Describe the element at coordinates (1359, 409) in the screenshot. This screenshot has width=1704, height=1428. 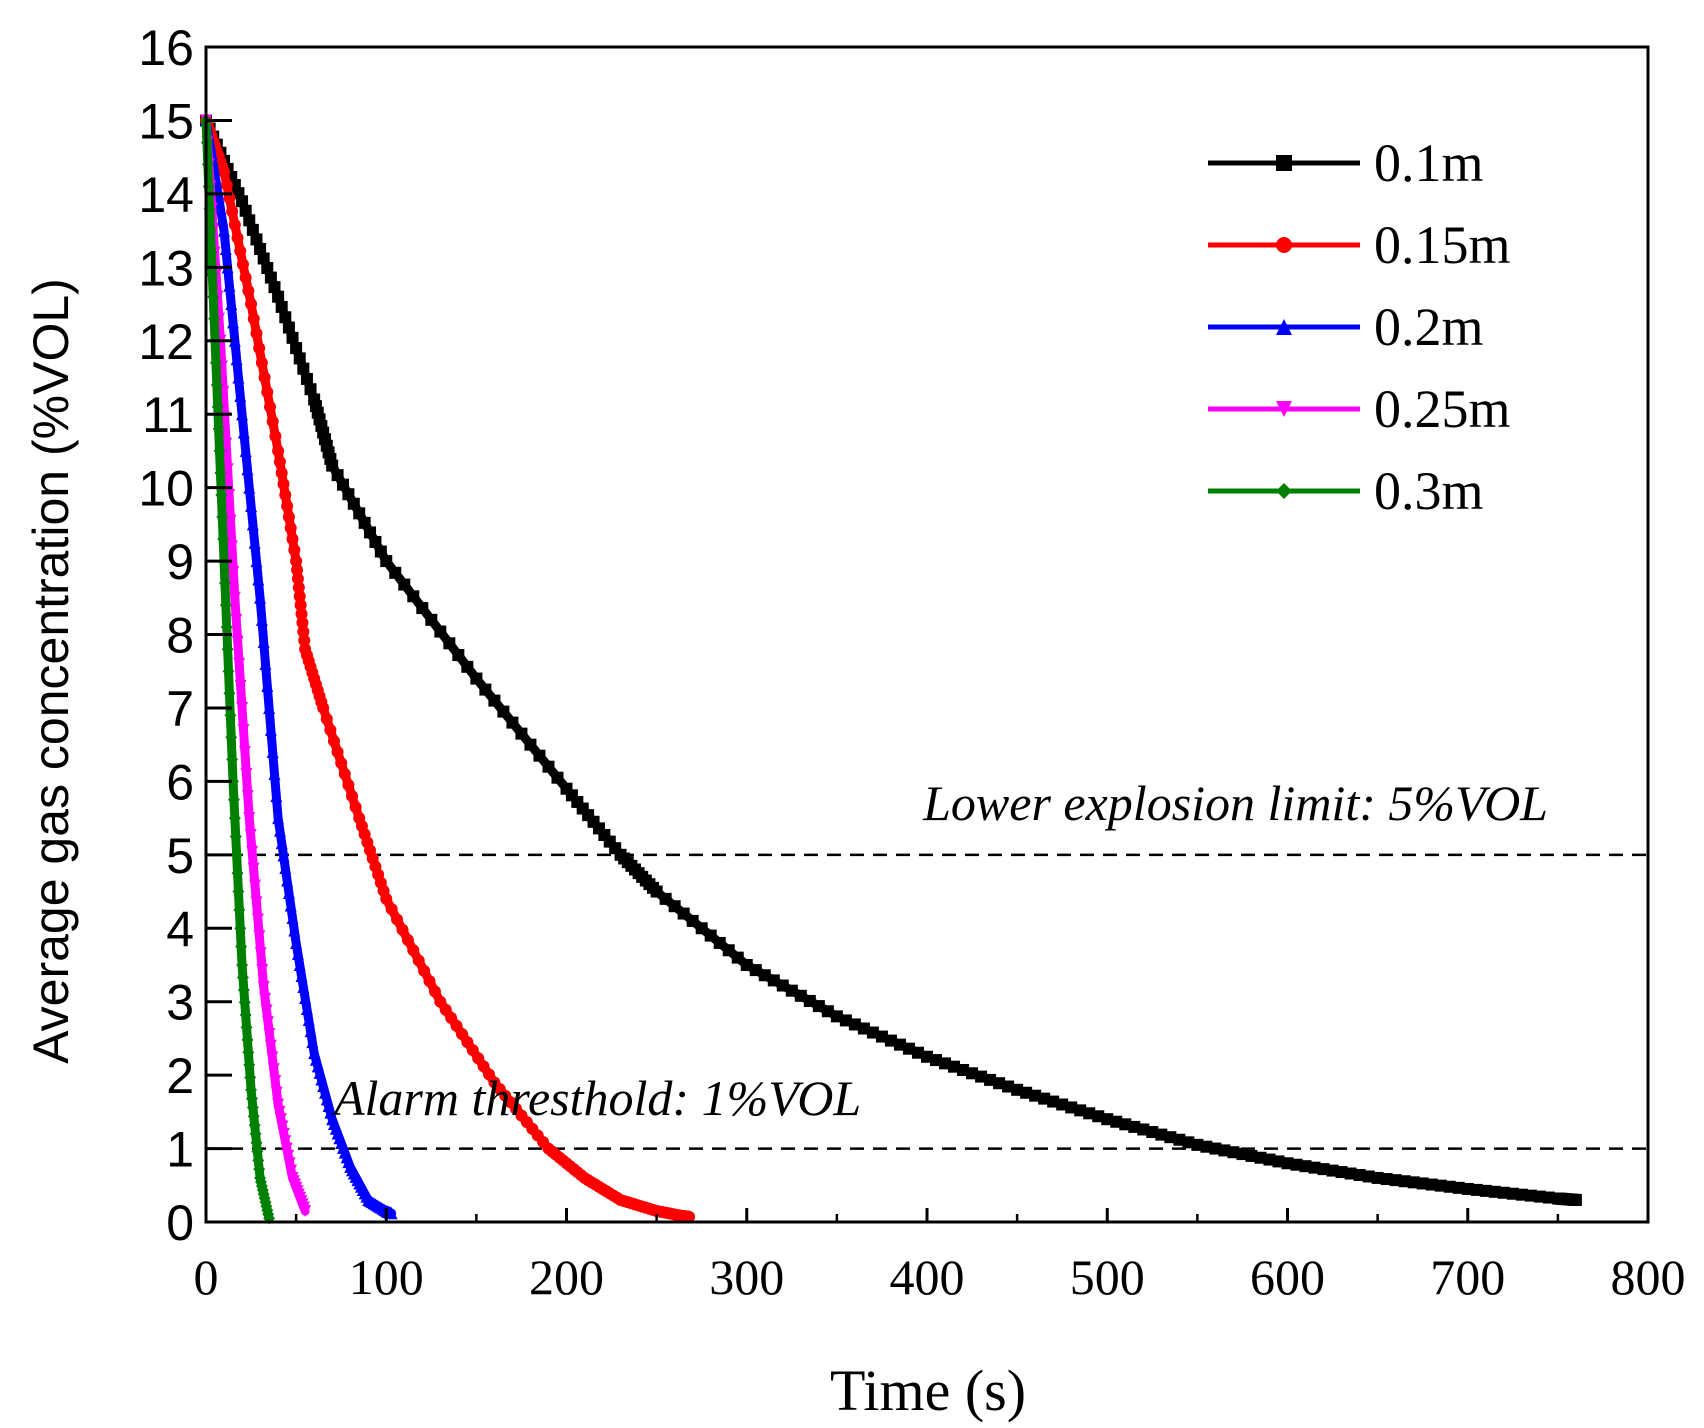
I see `legend-item-0.25m: 0.25m` at that location.